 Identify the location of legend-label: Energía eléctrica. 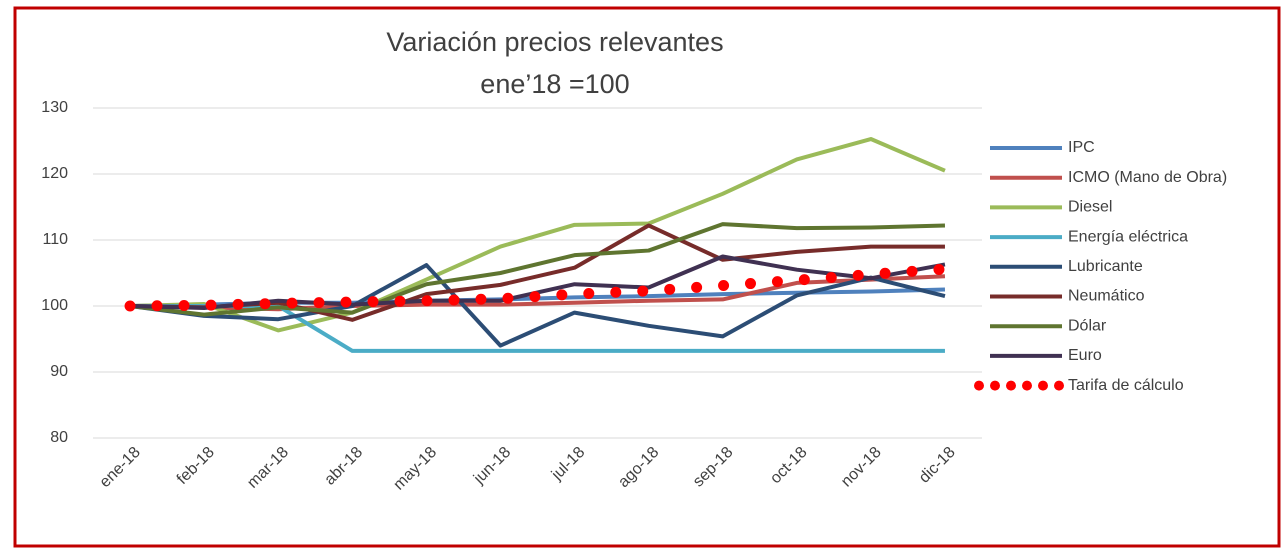
(1128, 236).